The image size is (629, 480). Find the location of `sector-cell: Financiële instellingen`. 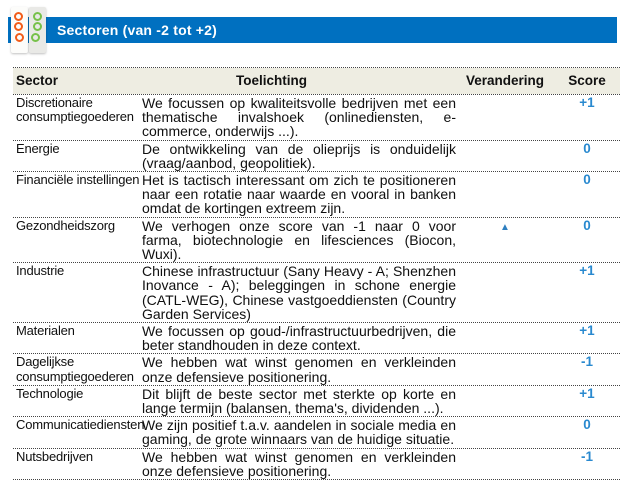

sector-cell: Financiële instellingen is located at coordinates (78, 180).